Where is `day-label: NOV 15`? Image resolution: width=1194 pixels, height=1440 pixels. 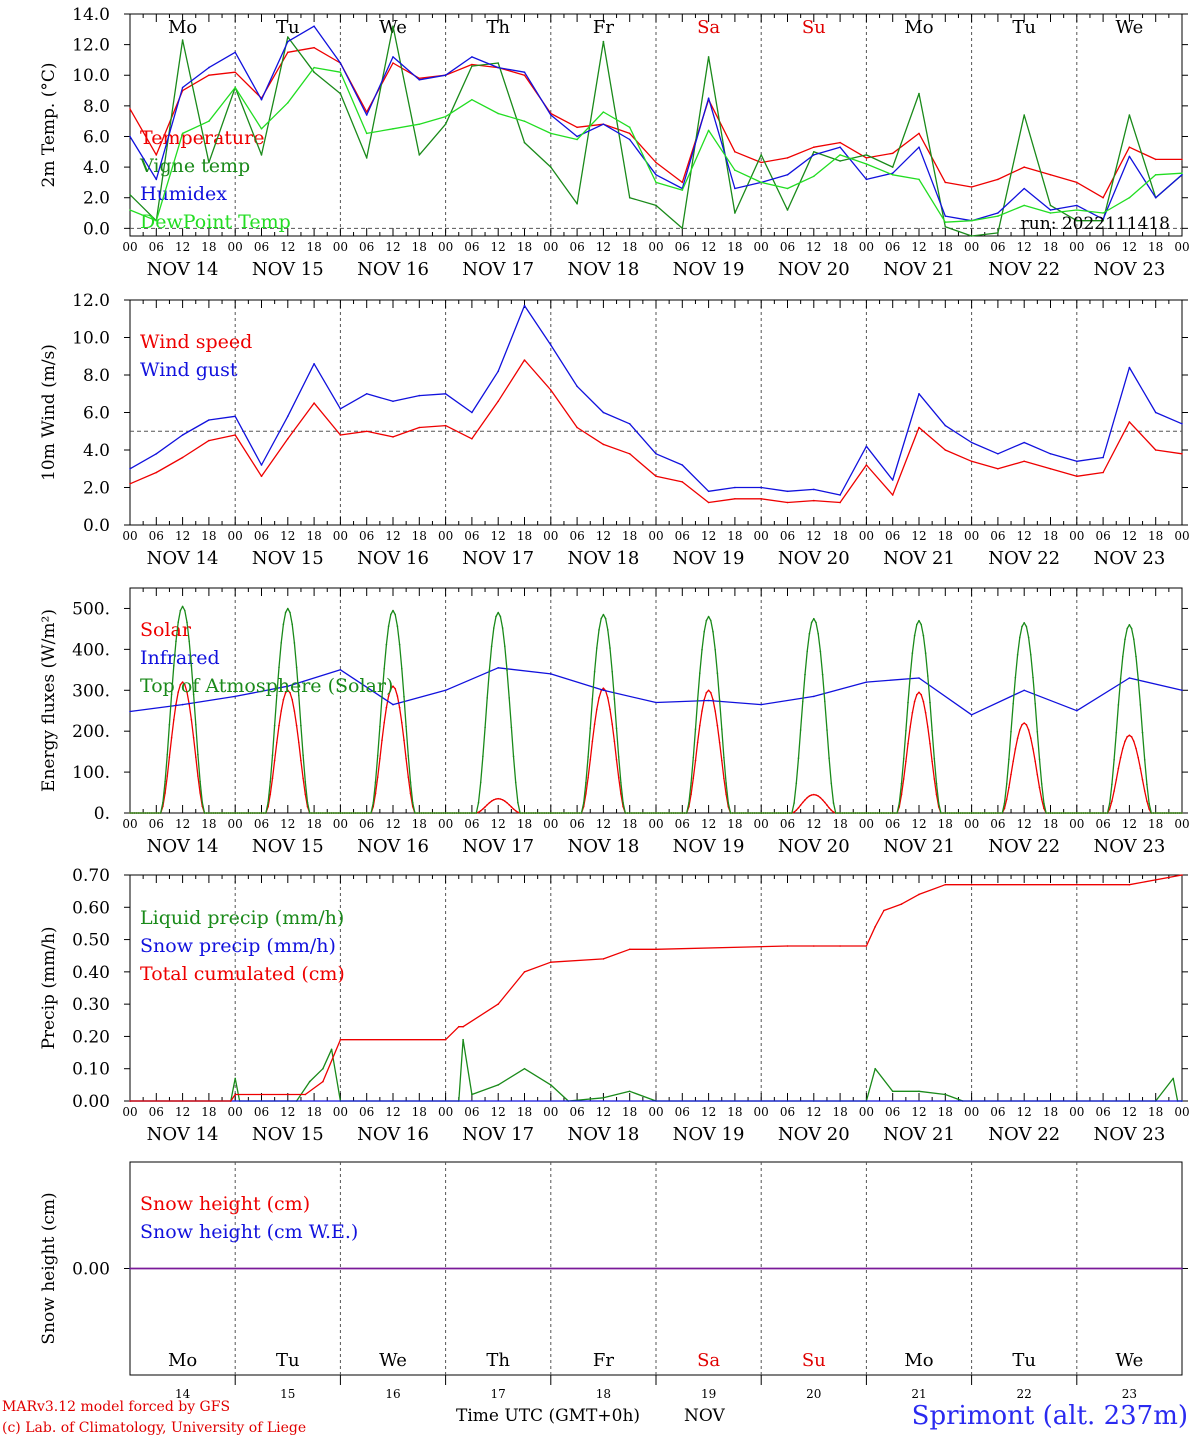
day-label: NOV 15 is located at coordinates (288, 269).